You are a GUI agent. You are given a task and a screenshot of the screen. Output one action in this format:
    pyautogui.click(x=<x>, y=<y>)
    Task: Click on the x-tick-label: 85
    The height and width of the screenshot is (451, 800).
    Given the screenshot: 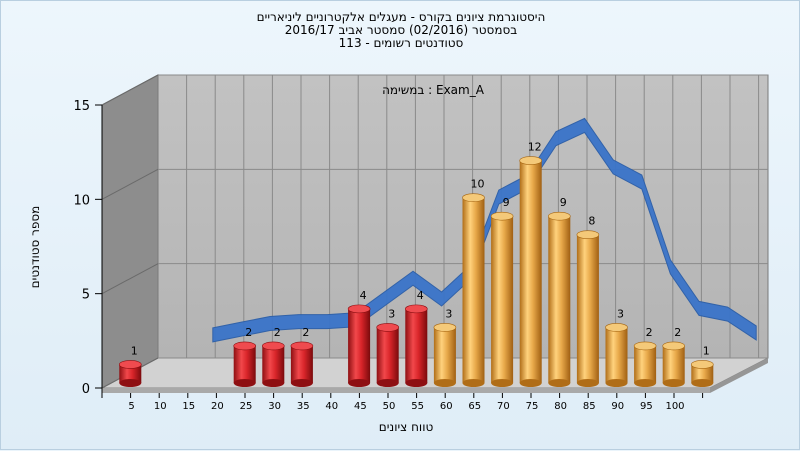 What is the action you would take?
    pyautogui.click(x=589, y=406)
    